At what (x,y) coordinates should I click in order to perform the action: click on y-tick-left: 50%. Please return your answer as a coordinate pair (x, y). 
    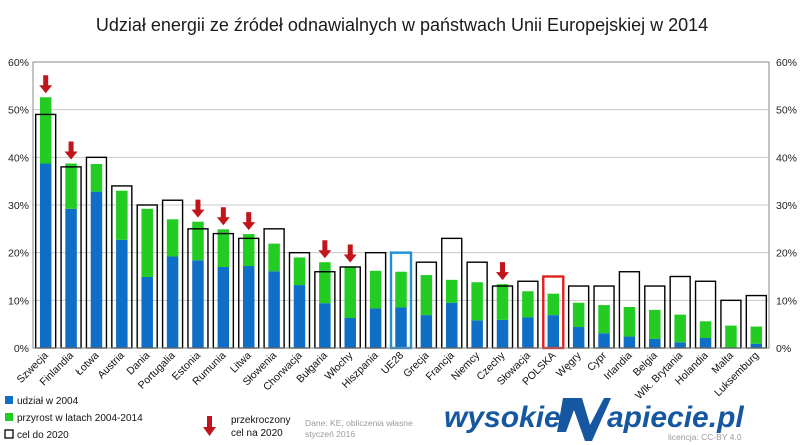
    Looking at the image, I should click on (18, 111).